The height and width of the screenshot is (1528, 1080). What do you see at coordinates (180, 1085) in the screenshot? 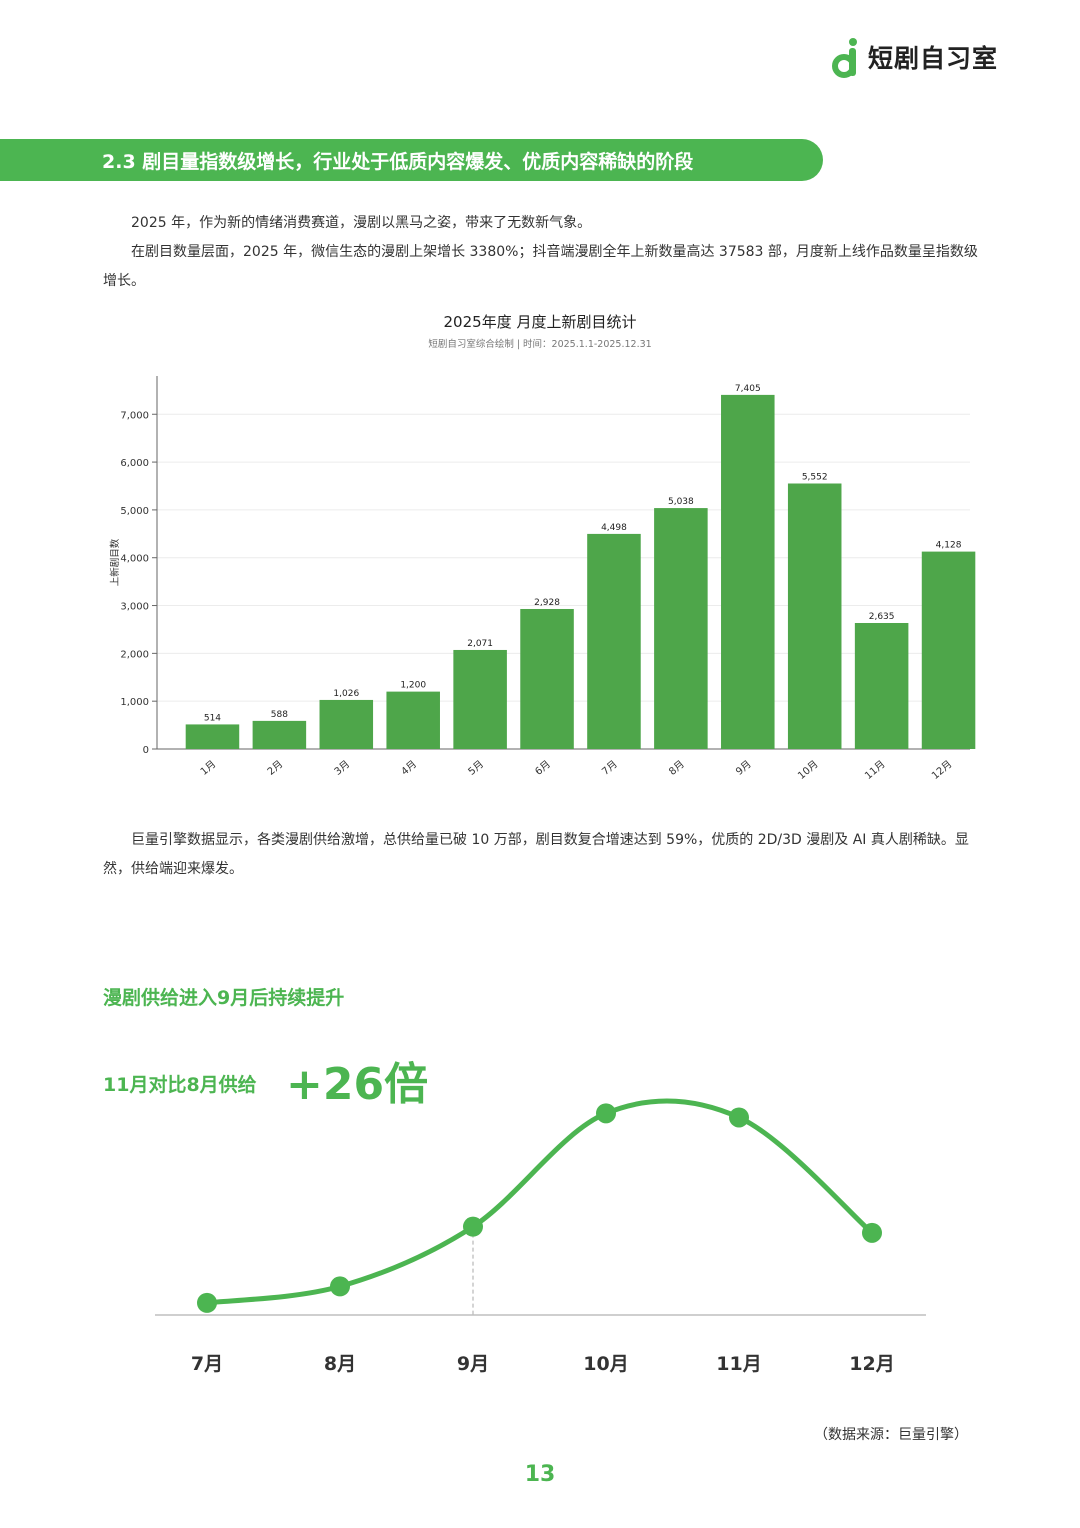
I see `highlight-label: 11月对比8月供给` at bounding box center [180, 1085].